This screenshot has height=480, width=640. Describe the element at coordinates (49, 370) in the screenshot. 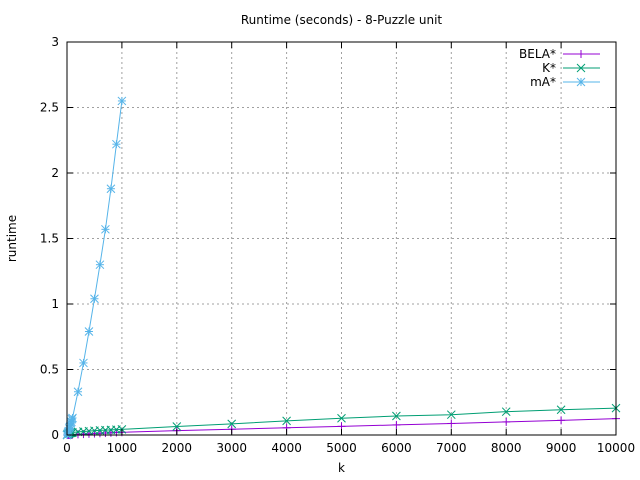

I see `y-tick-label: 0.5` at that location.